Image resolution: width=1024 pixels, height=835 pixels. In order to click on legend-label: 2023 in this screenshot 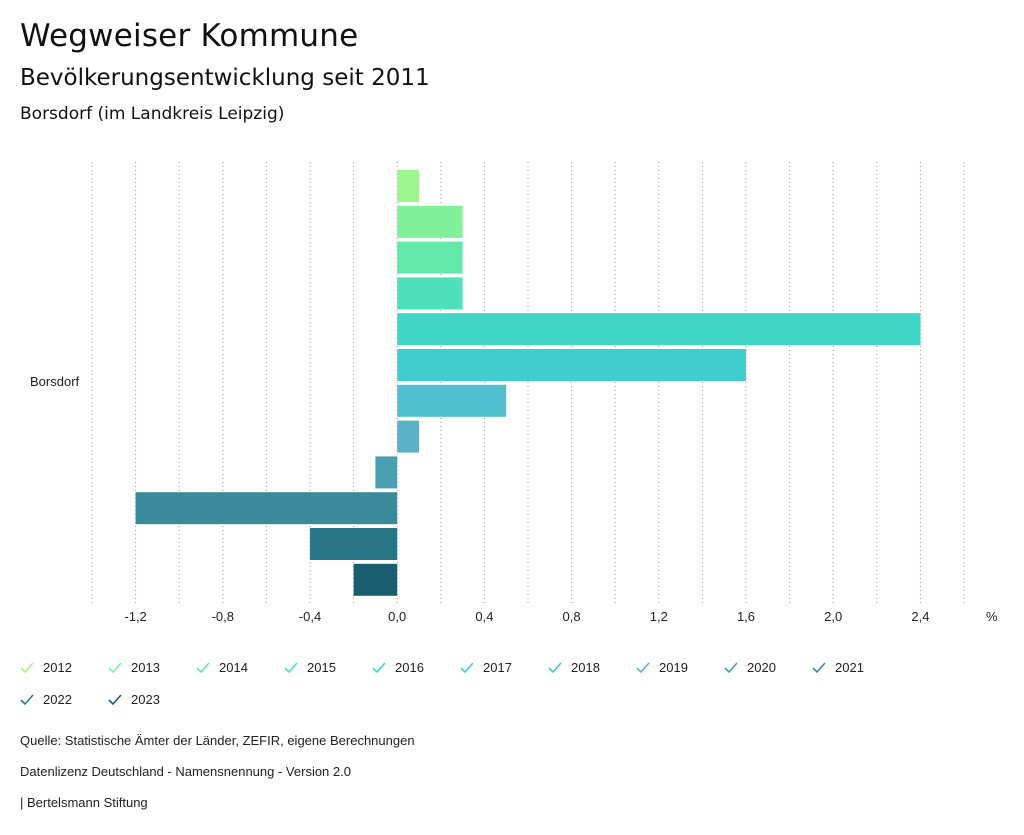, I will do `click(145, 699)`.